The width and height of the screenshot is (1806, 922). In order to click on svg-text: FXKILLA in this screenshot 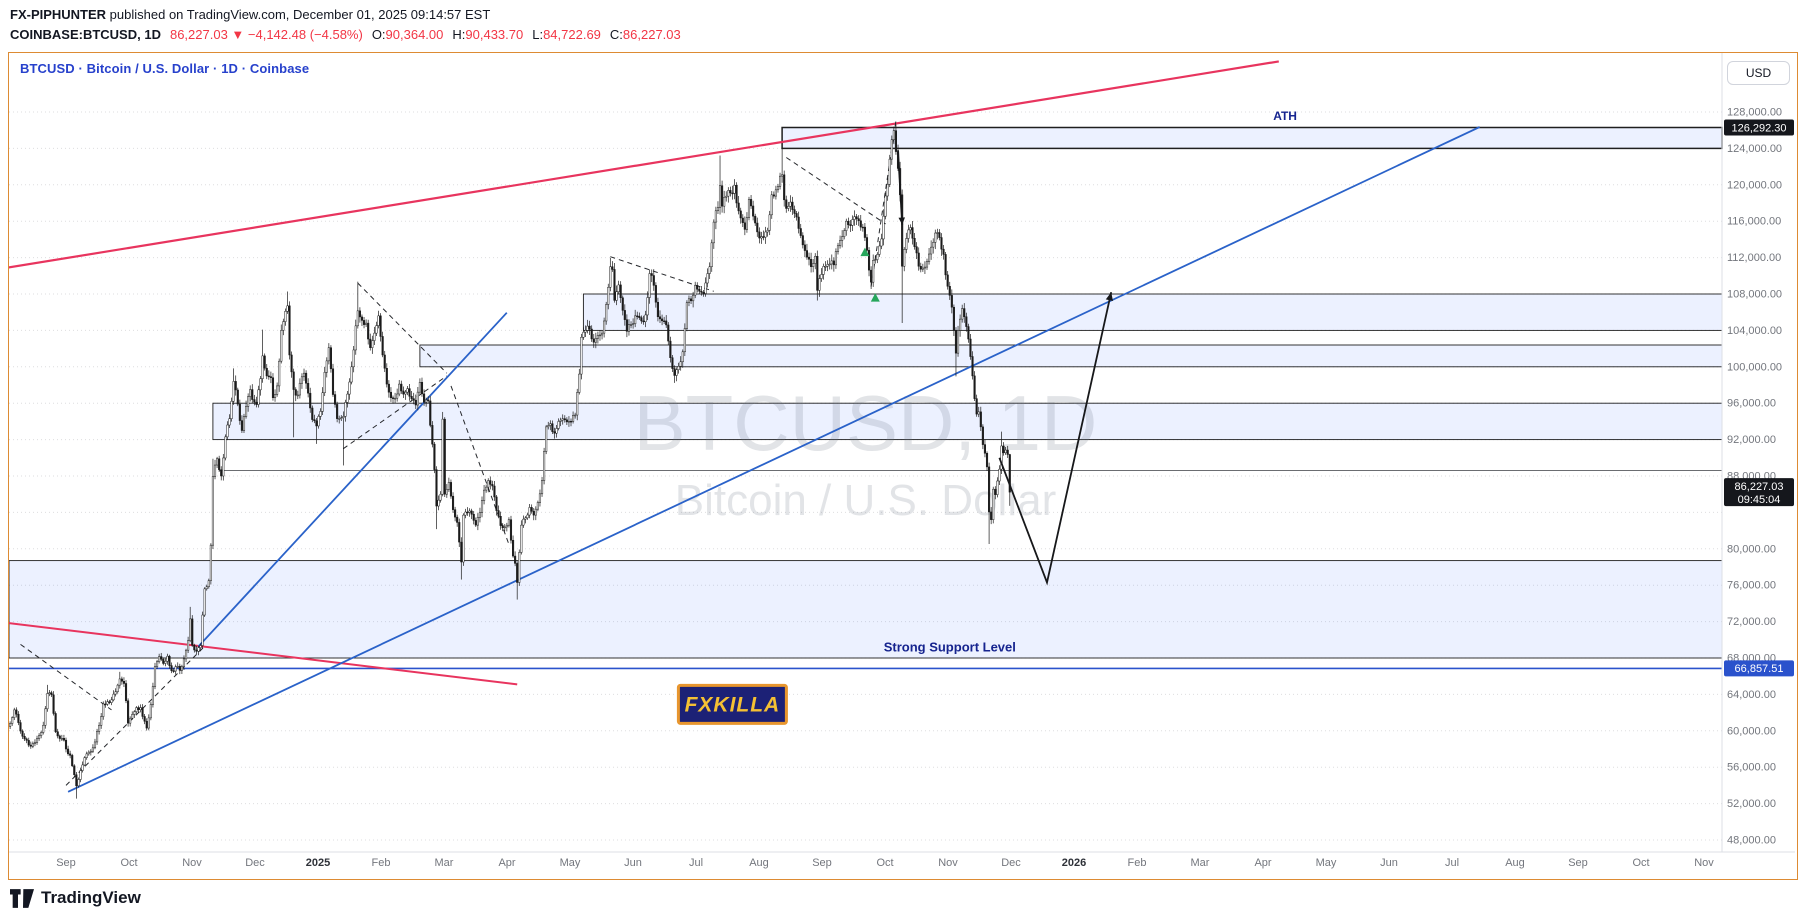, I will do `click(733, 704)`.